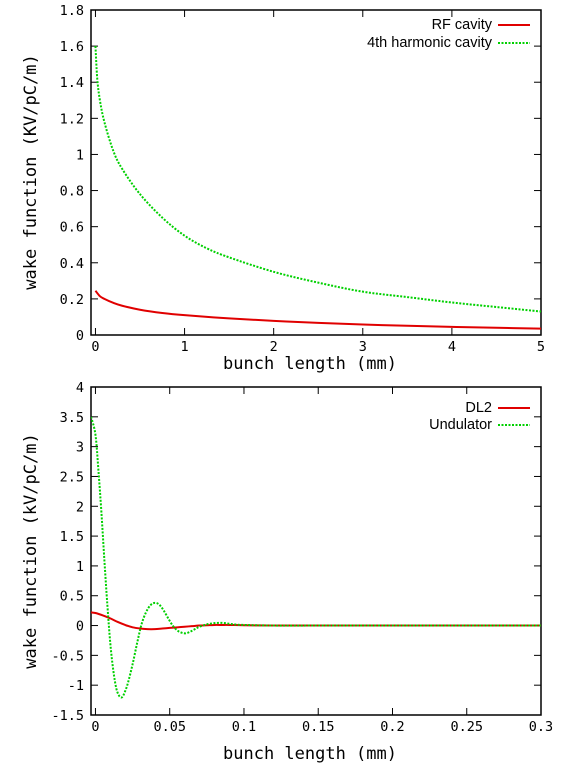 Image resolution: width=574 pixels, height=771 pixels. Describe the element at coordinates (460, 425) in the screenshot. I see `legend-bottom-undulator-label: Undulator` at that location.